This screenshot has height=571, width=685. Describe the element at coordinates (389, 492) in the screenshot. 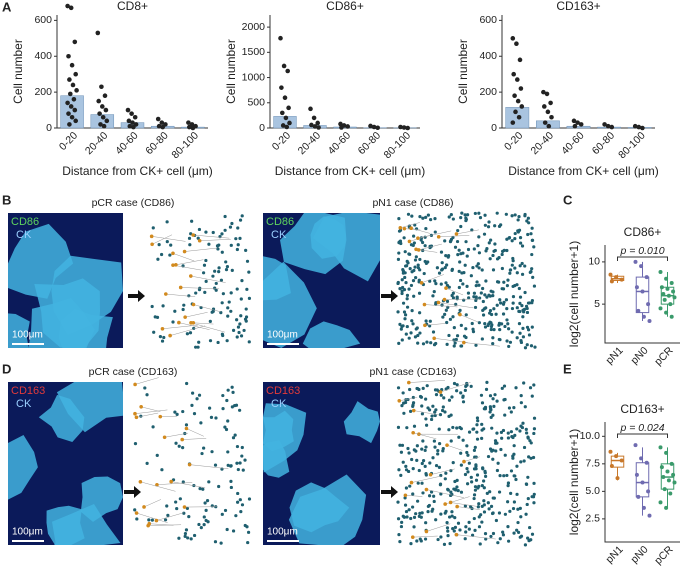

I see `arrow` at that location.